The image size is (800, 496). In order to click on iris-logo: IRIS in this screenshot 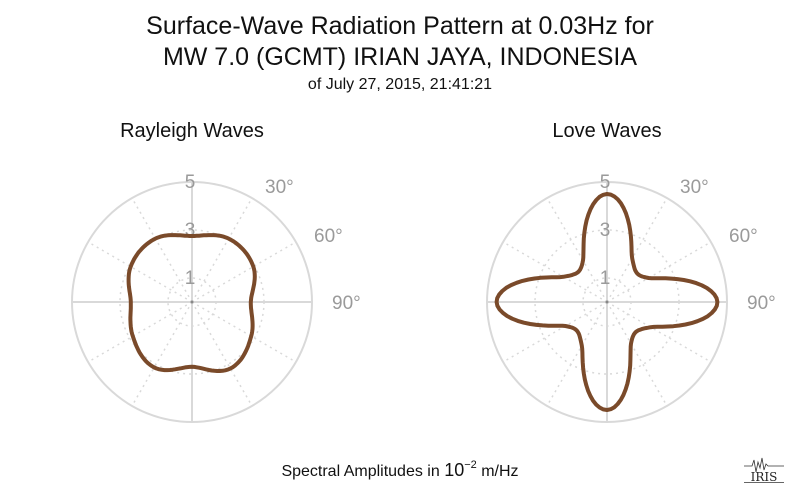, I will do `click(764, 471)`.